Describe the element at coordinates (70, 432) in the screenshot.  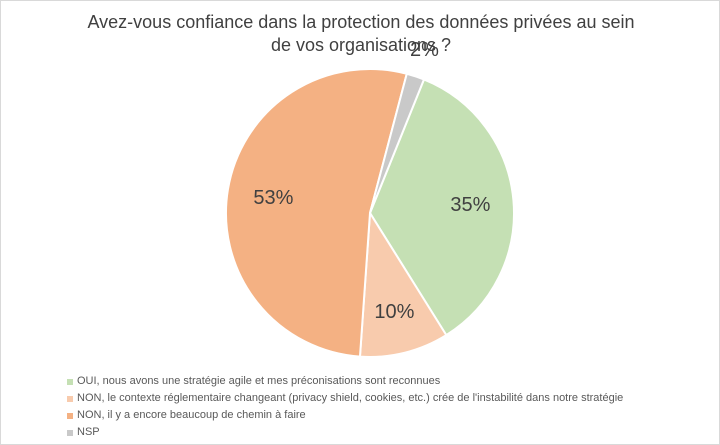
I see `legend-swatch-nsp` at that location.